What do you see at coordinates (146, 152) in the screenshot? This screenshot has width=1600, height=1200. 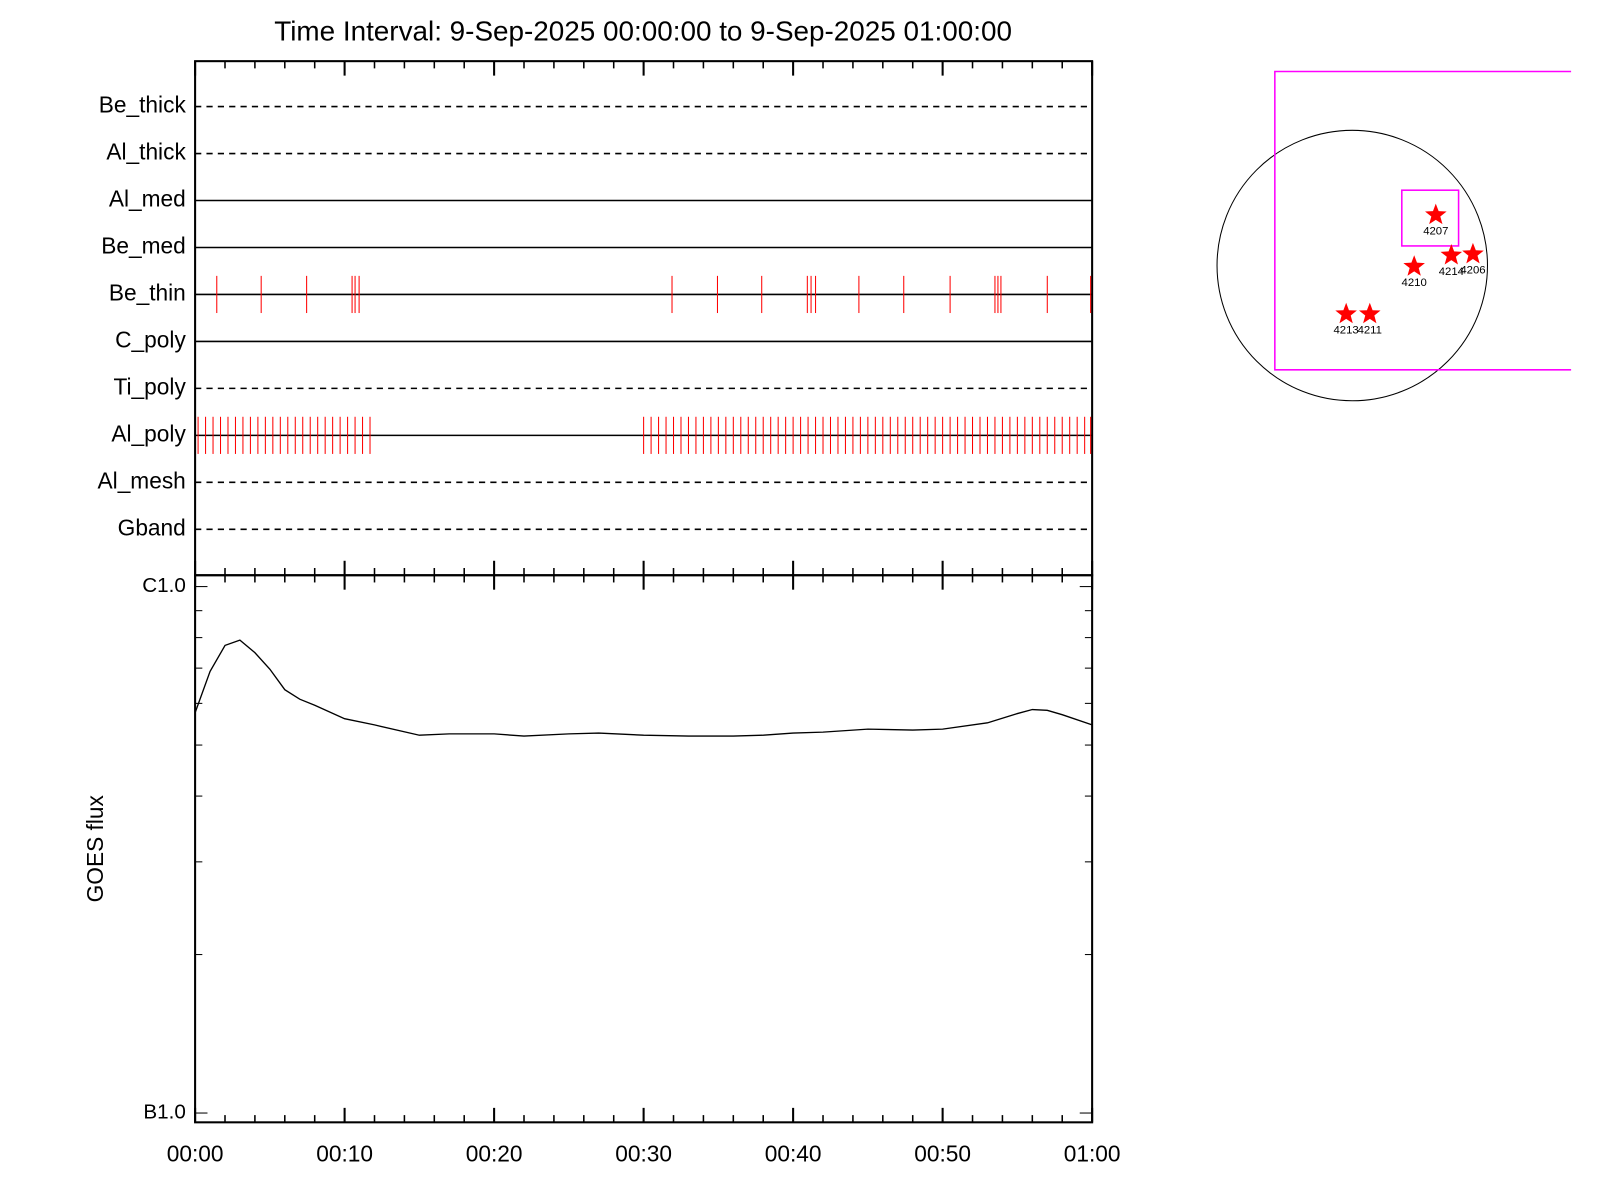 I see `row-label: Al_thick` at bounding box center [146, 152].